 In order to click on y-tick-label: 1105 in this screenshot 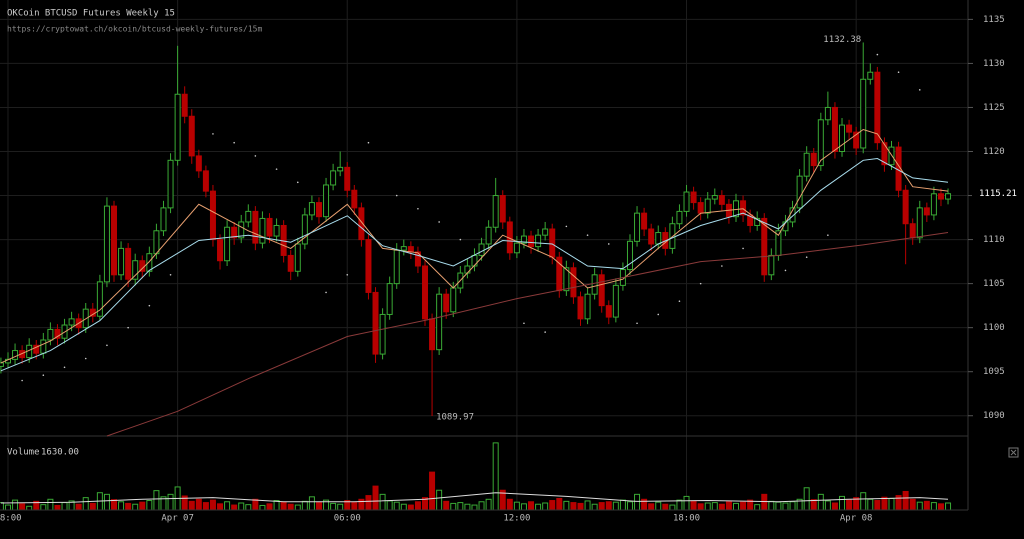, I will do `click(994, 284)`.